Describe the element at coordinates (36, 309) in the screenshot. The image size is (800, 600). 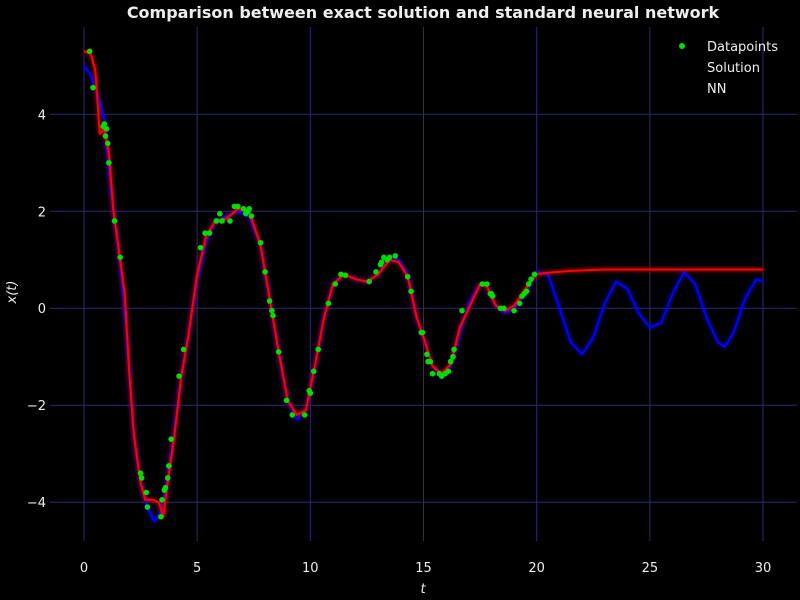
I see `y-tick-labels: −4 −2 0 2 4` at that location.